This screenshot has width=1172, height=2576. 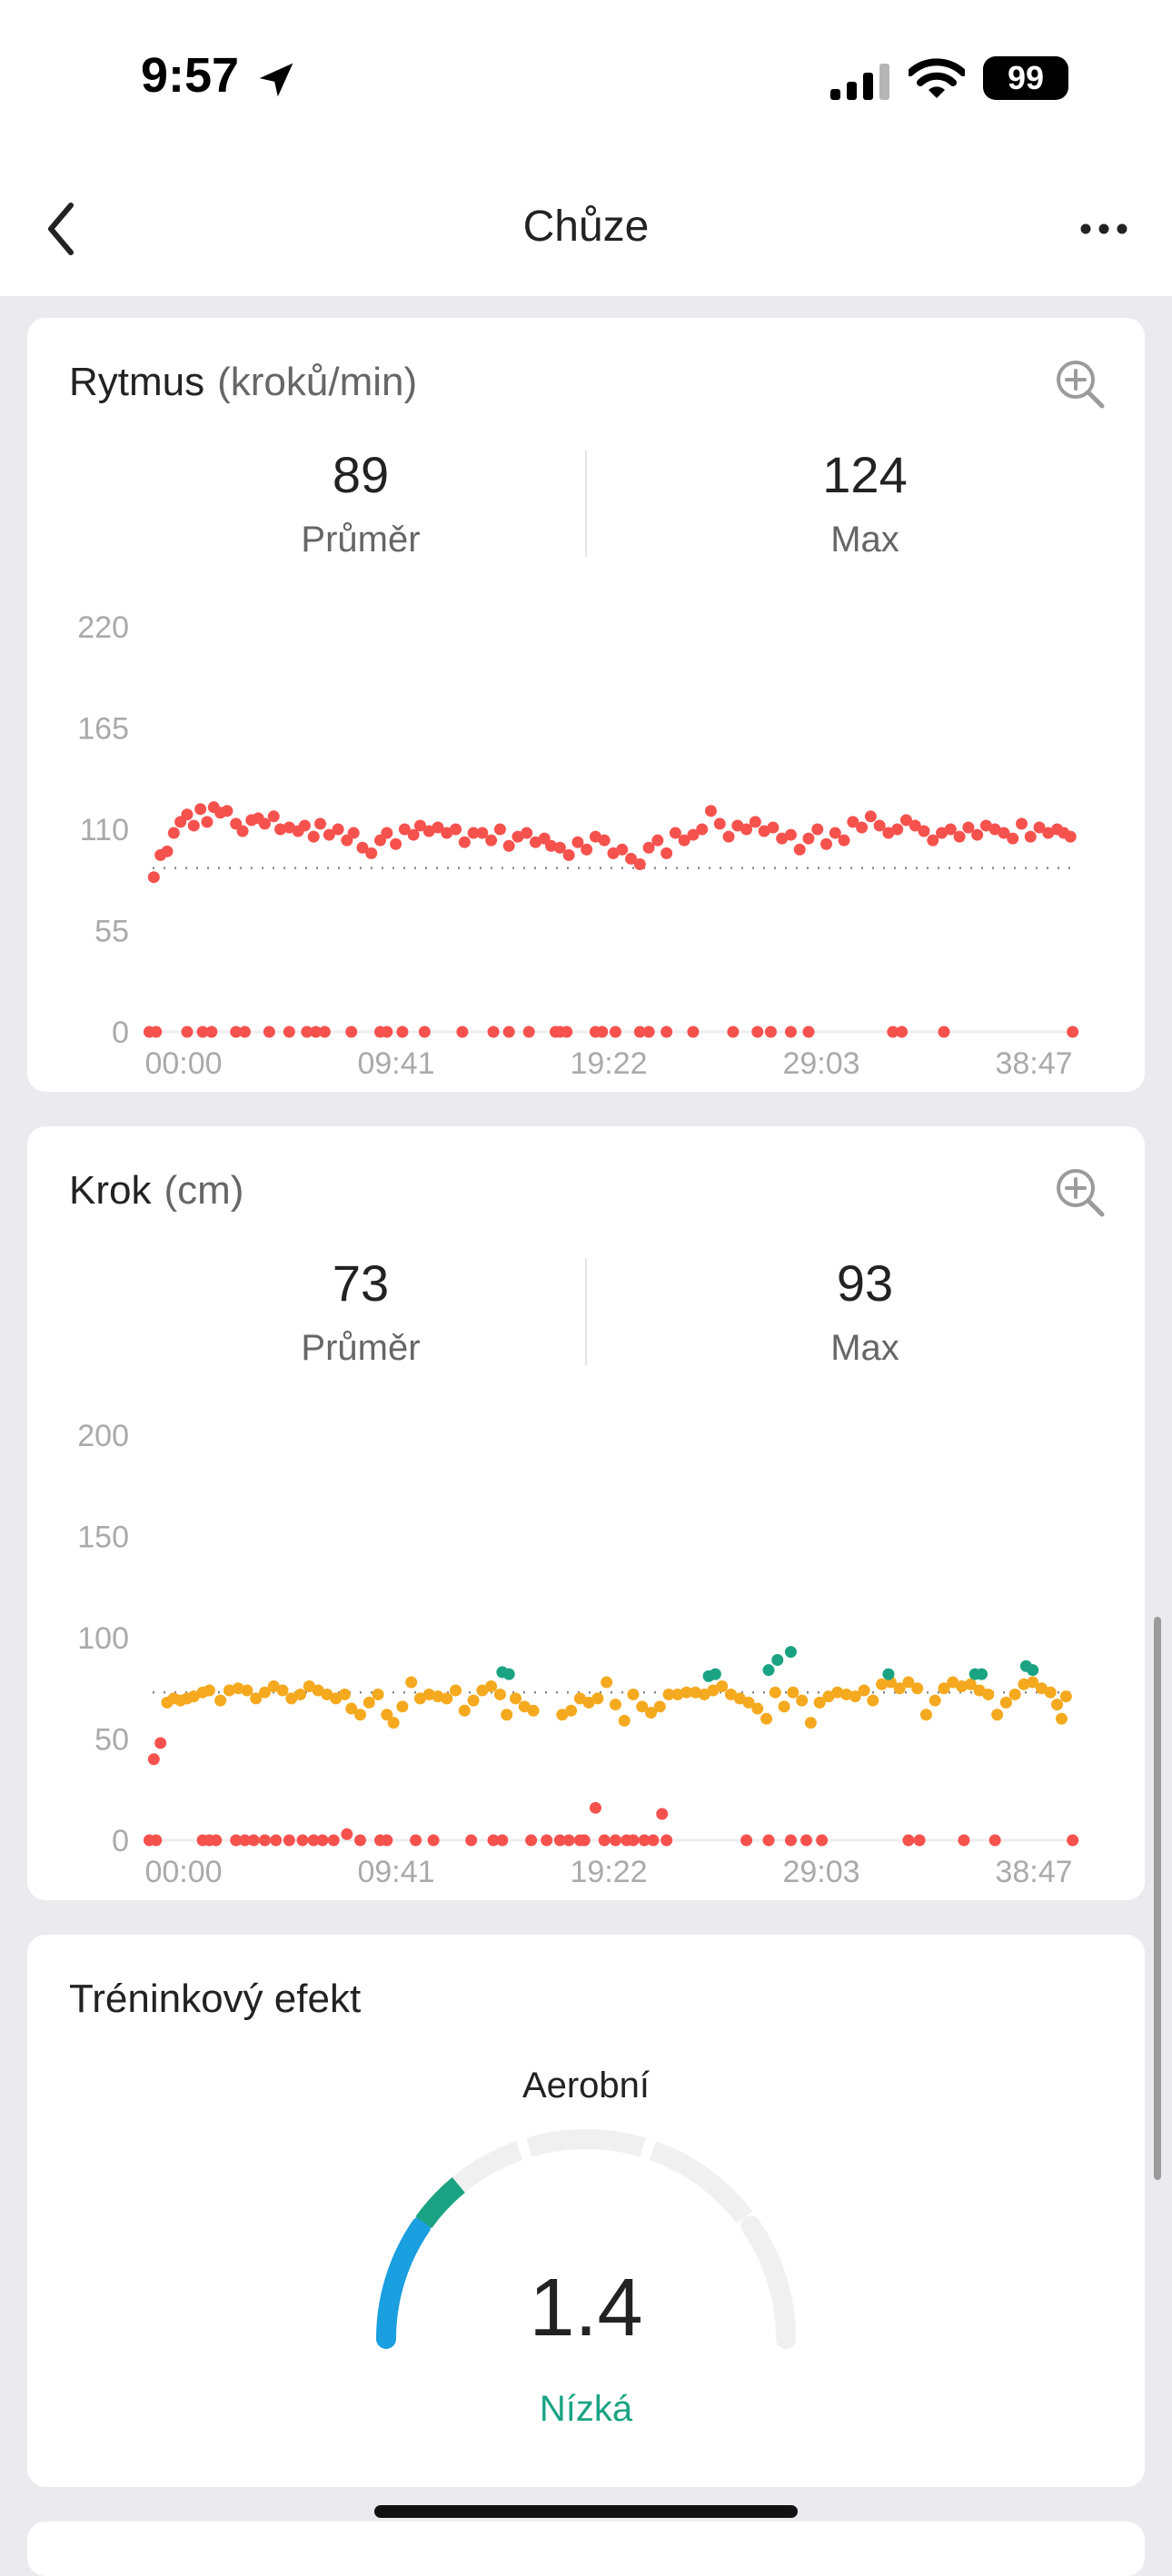 What do you see at coordinates (1157, 1898) in the screenshot?
I see `scrollbar` at bounding box center [1157, 1898].